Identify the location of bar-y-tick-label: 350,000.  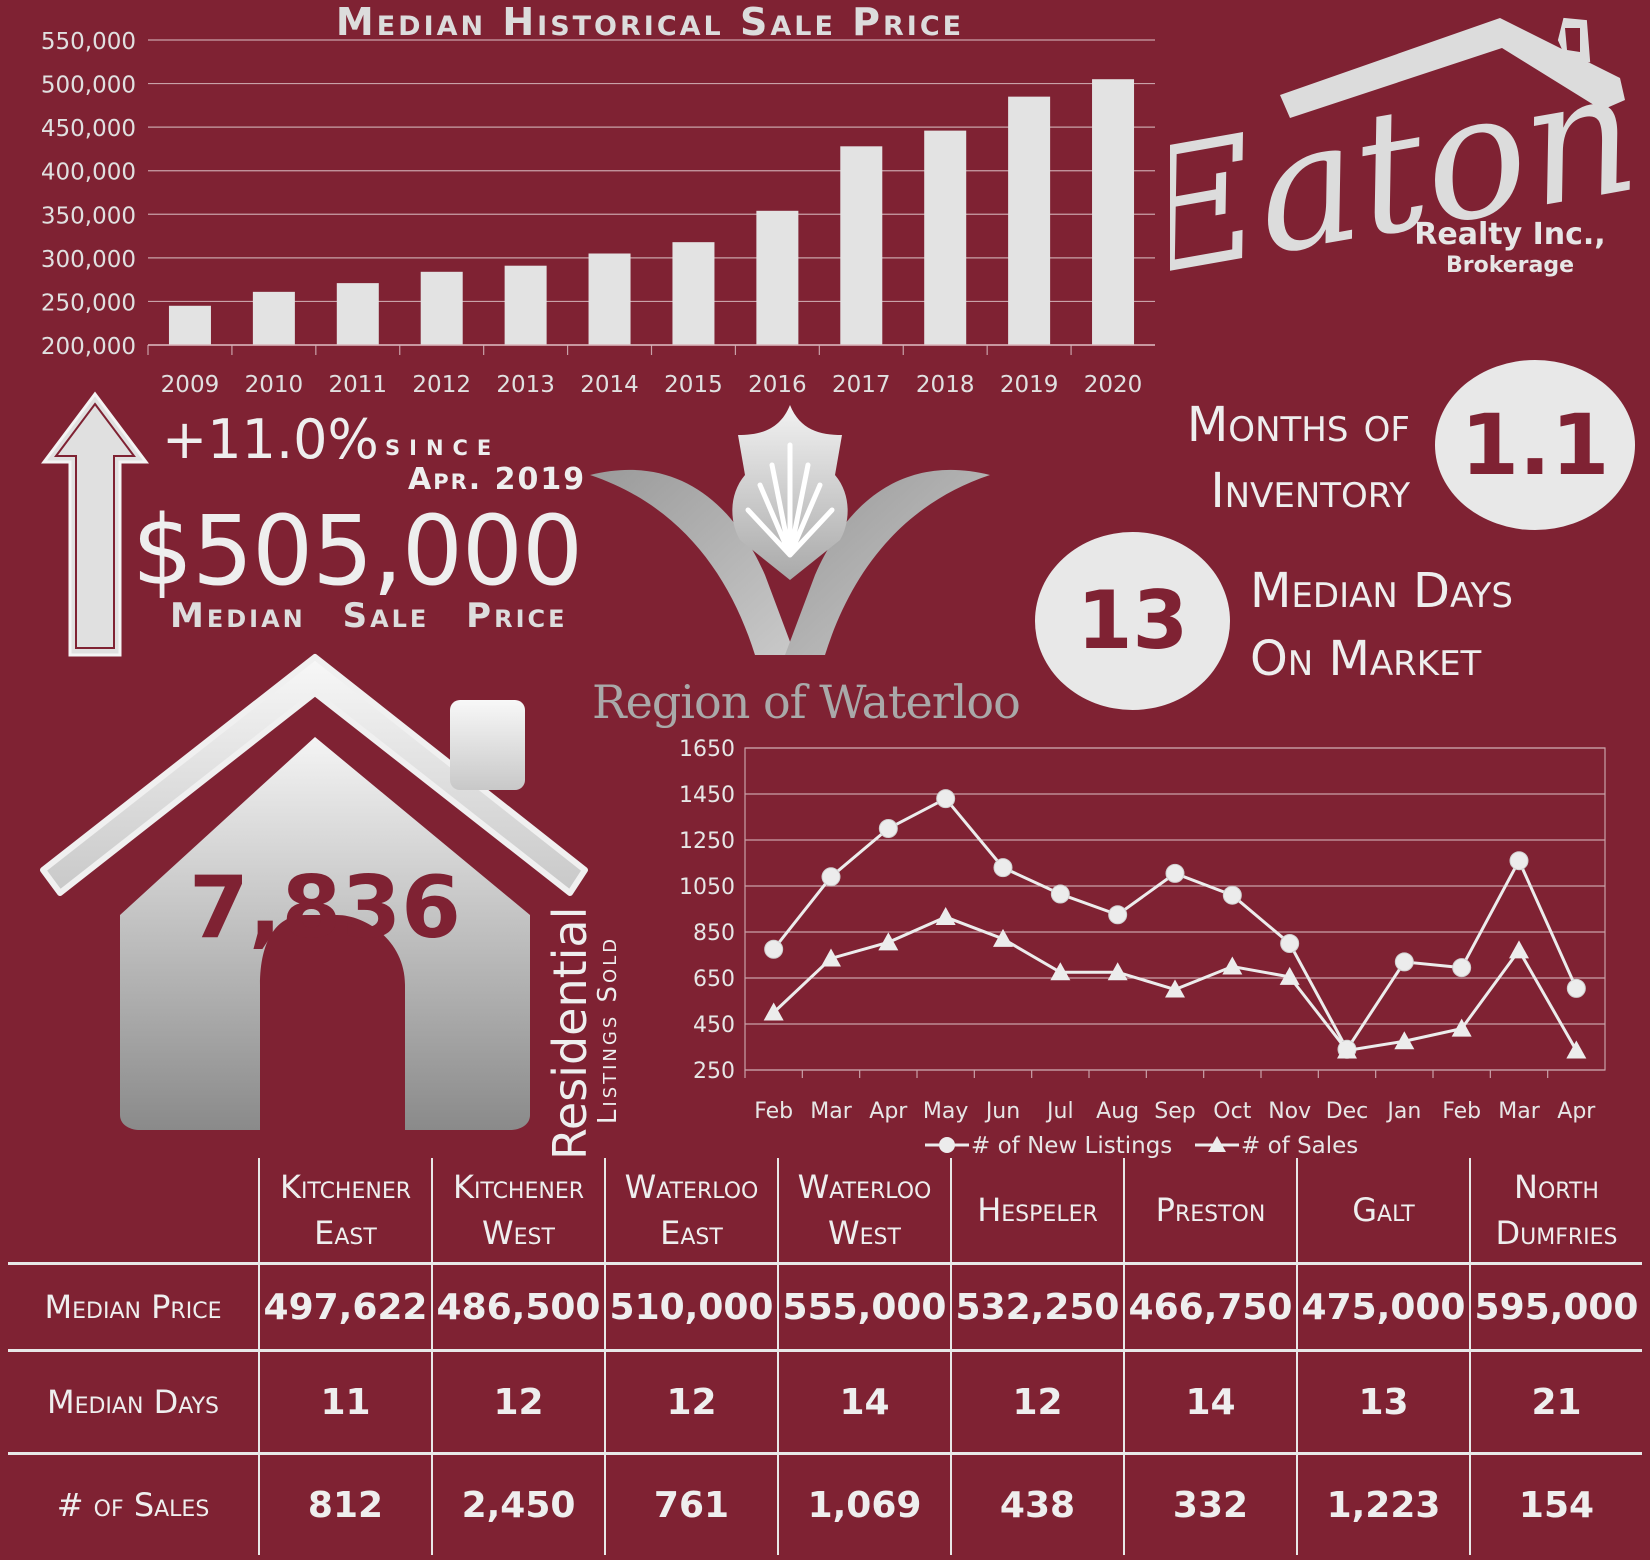
(88, 216).